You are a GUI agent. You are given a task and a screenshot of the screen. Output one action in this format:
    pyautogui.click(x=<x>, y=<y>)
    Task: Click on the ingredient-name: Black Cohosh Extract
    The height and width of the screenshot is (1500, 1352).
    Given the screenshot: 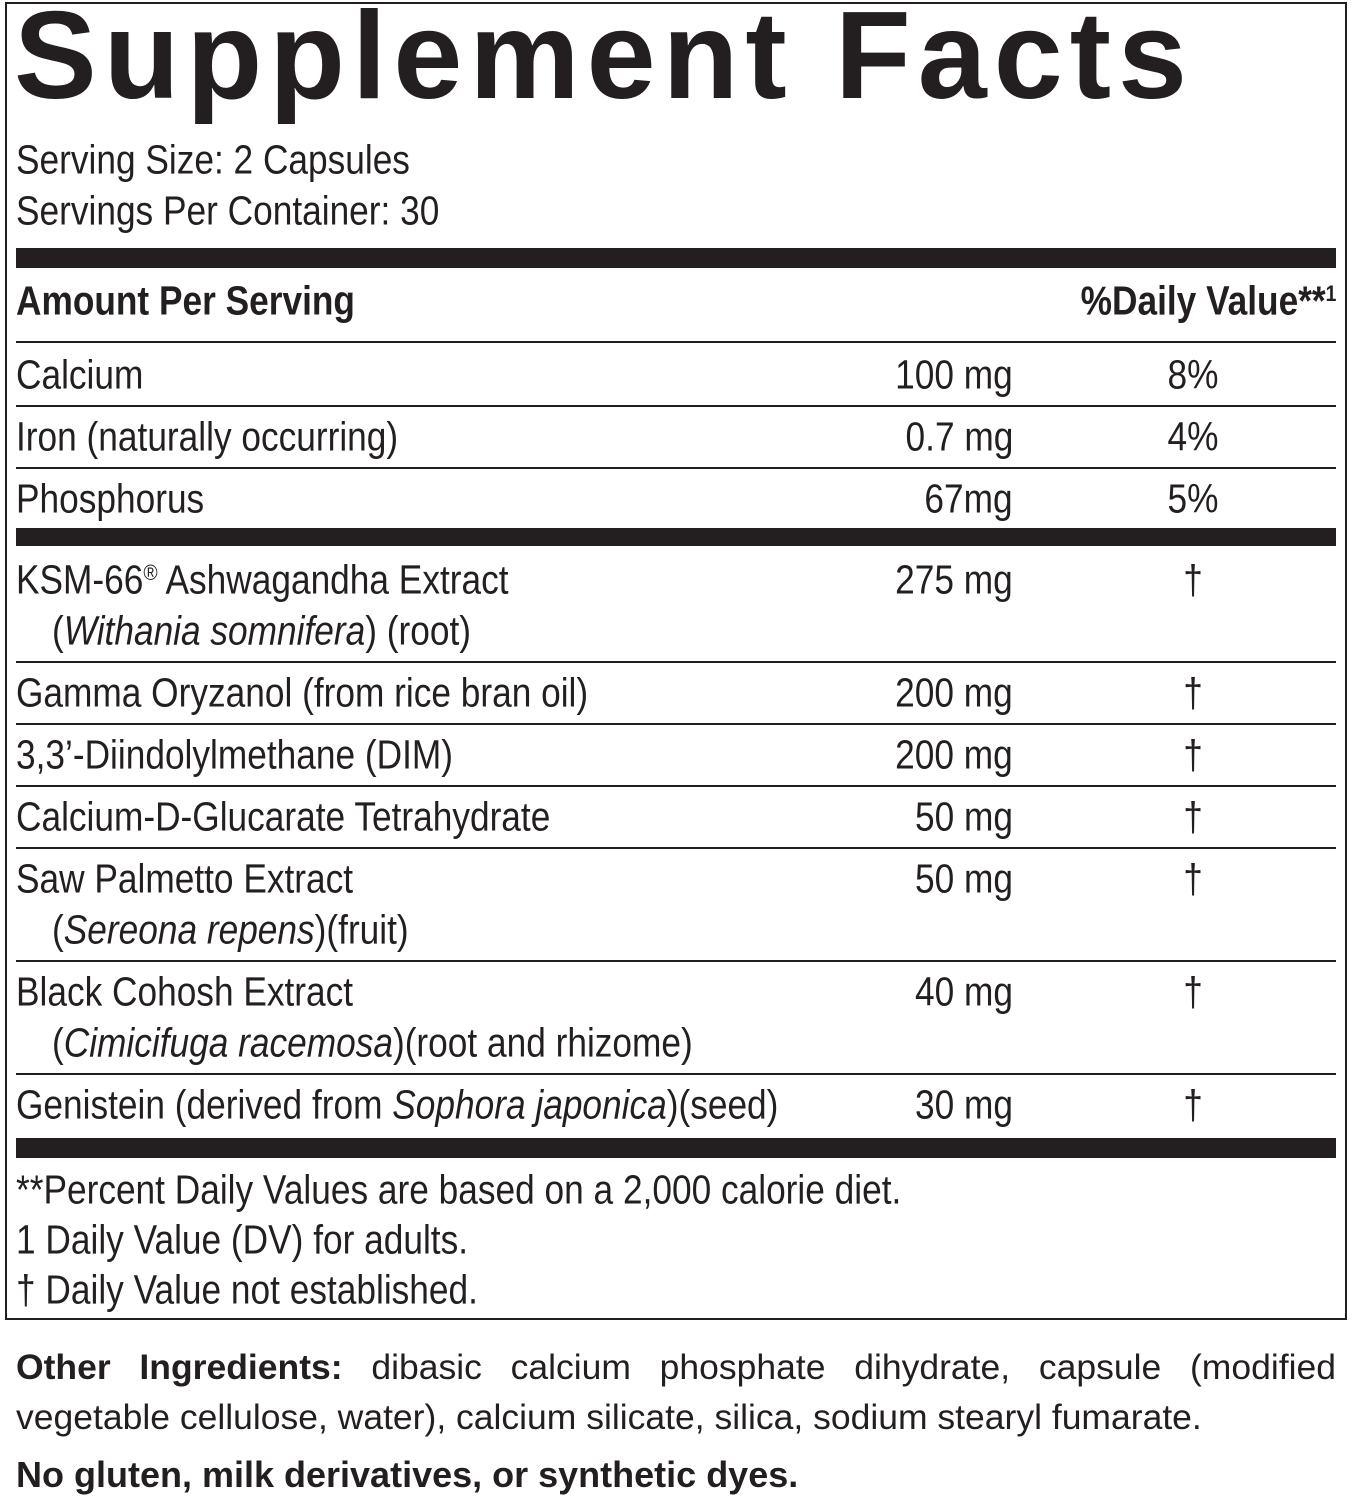 What is the action you would take?
    pyautogui.click(x=185, y=991)
    